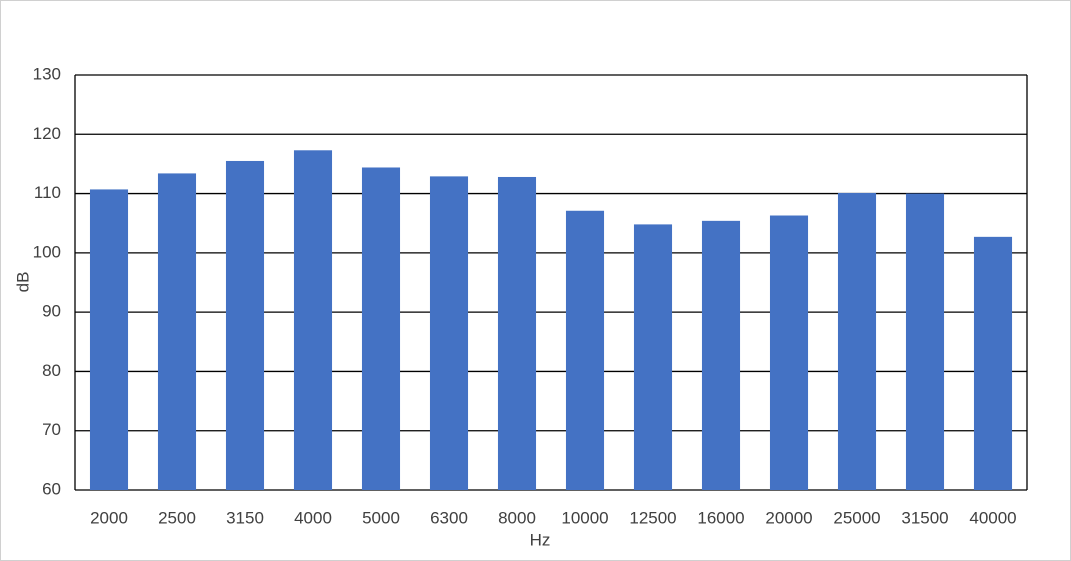 The height and width of the screenshot is (561, 1071). I want to click on x-tick-label: 2500, so click(177, 517).